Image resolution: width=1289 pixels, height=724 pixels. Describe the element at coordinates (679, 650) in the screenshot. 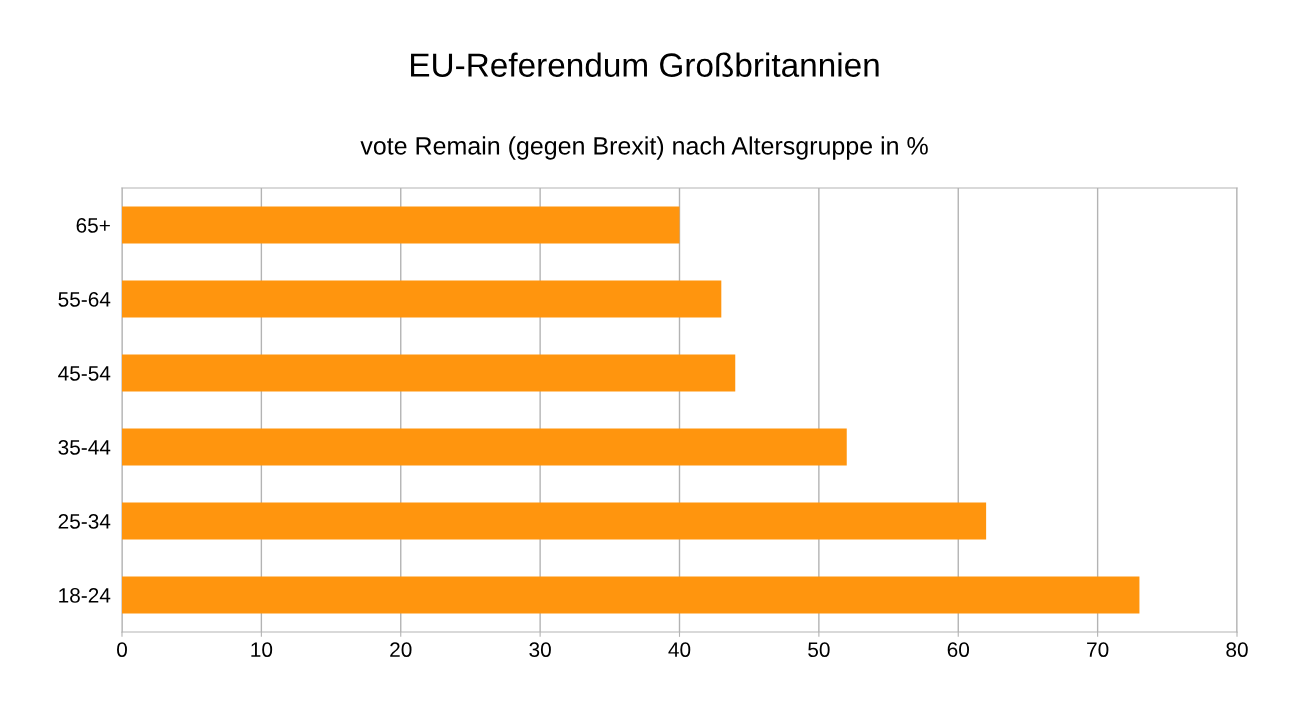

I see `x-tick-label: 40` at that location.